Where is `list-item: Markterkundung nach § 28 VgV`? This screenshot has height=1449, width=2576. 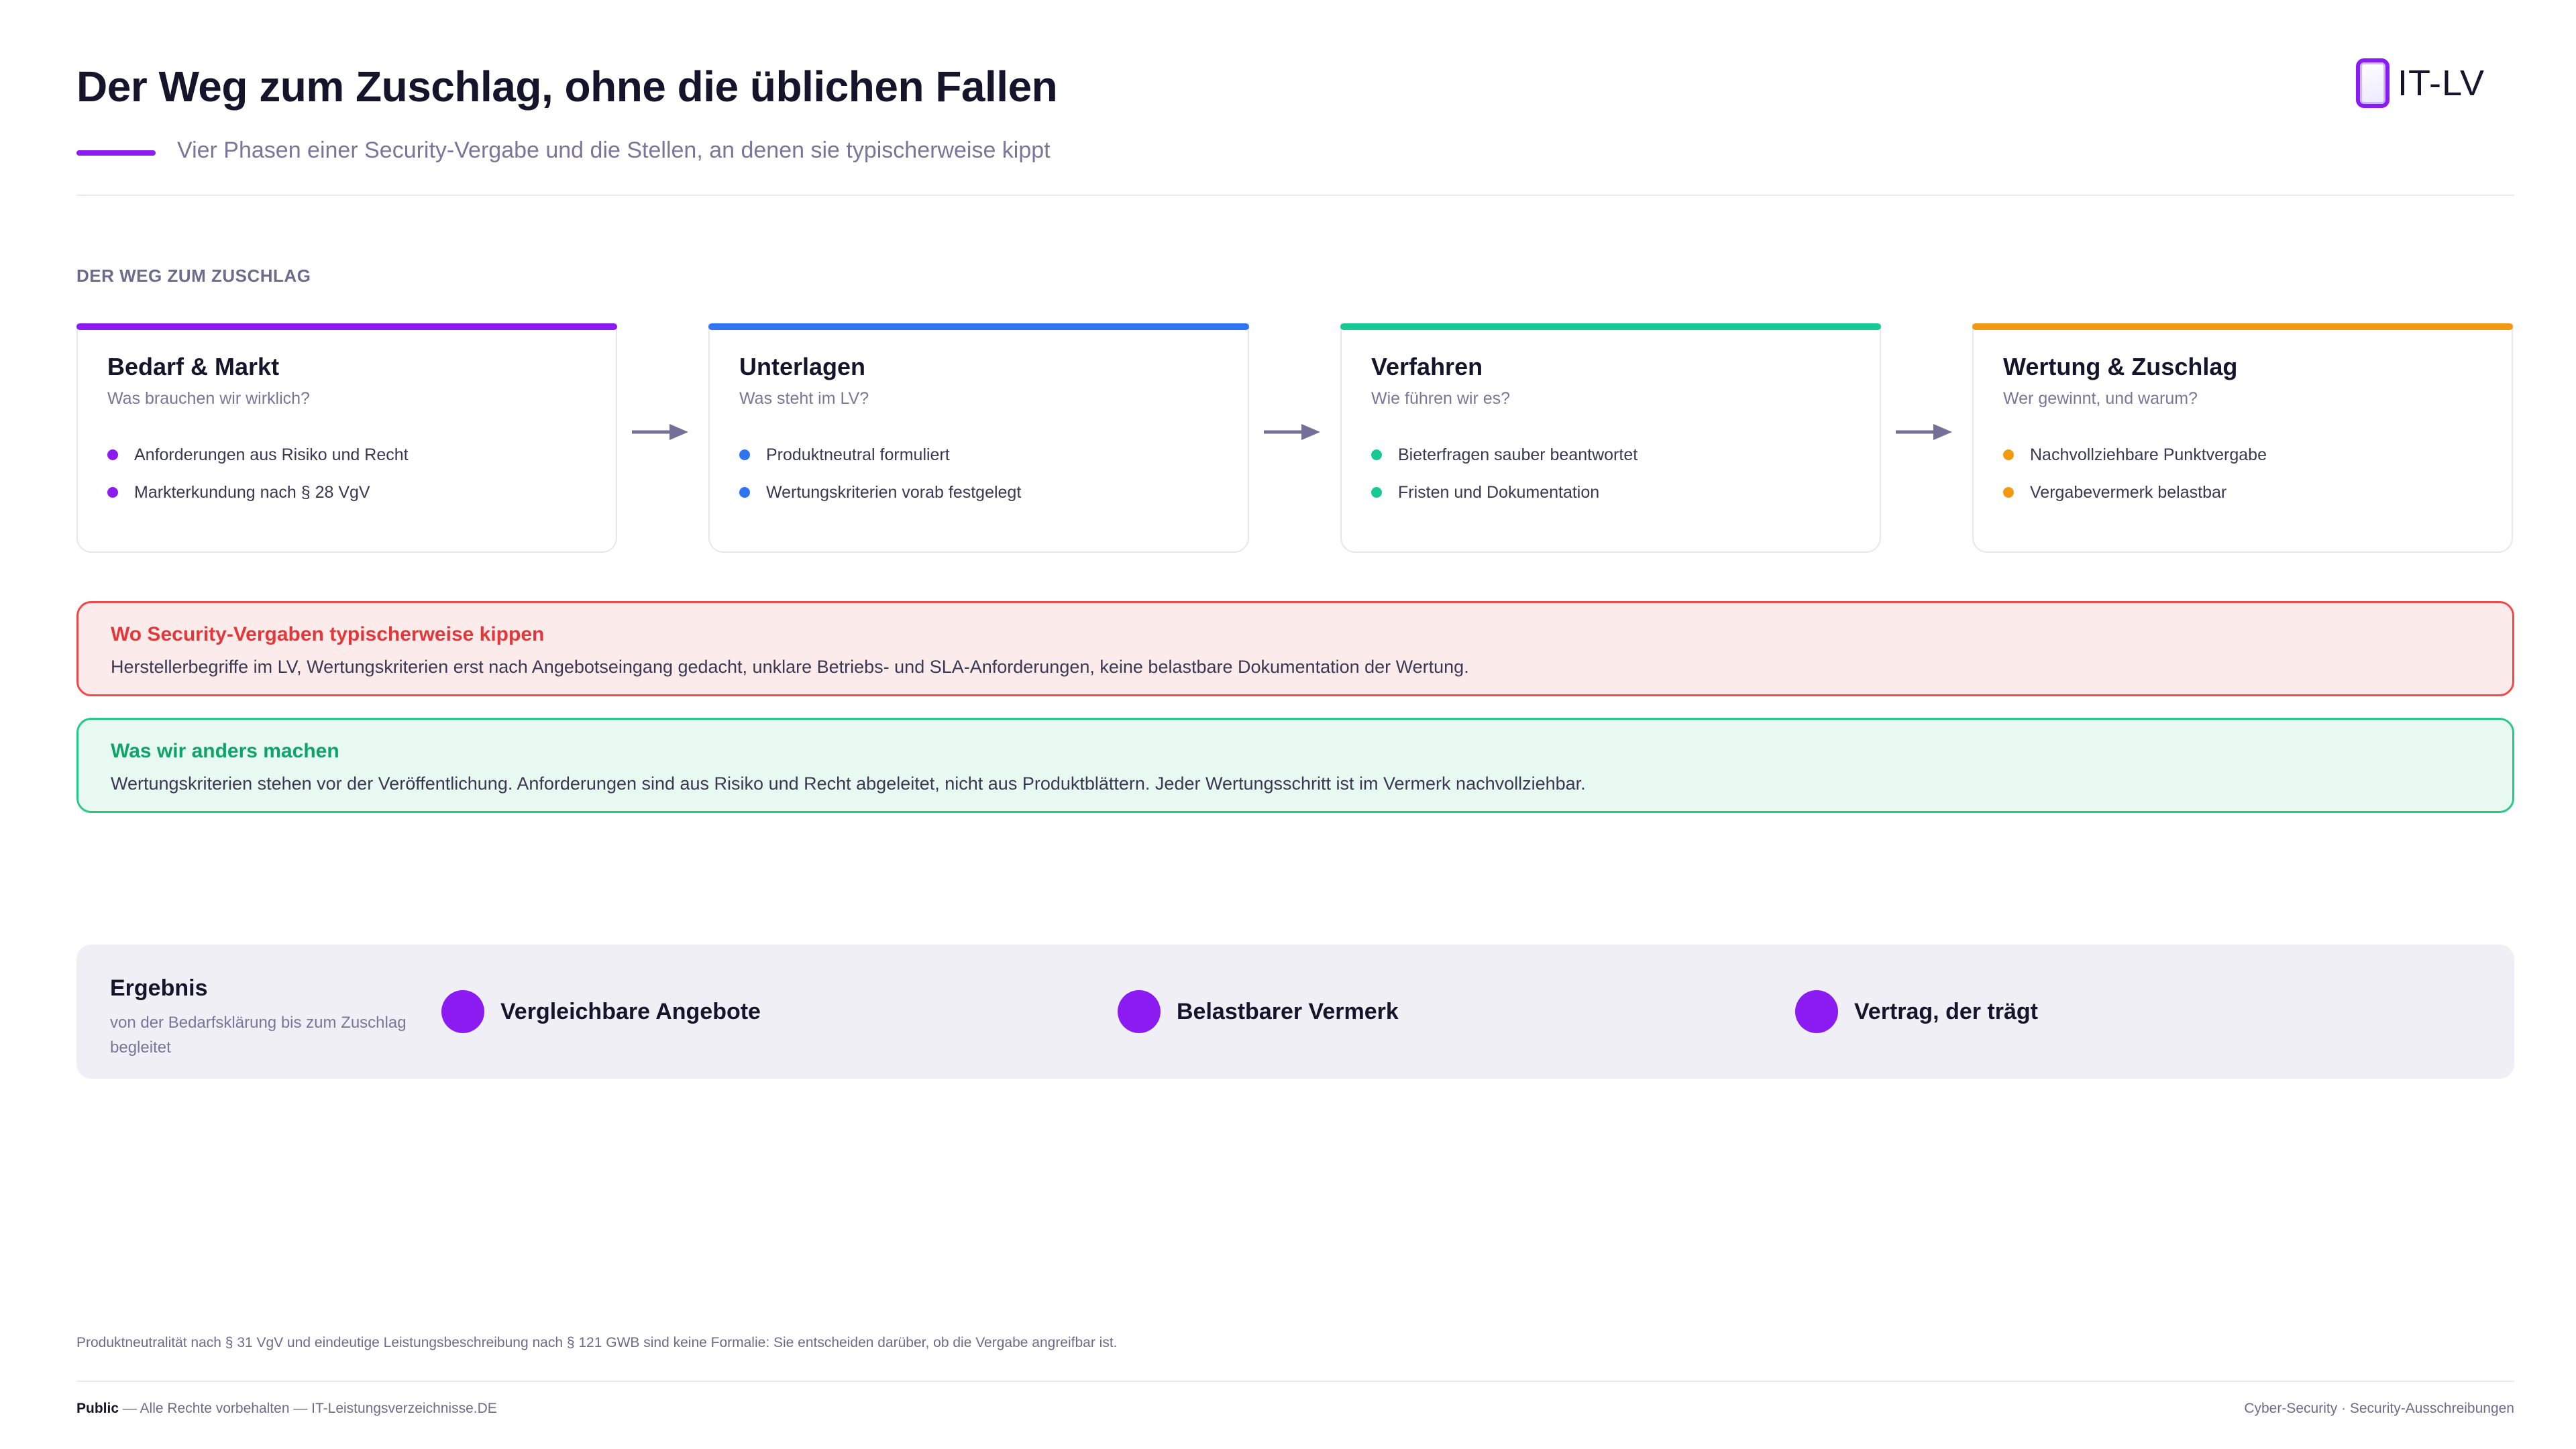
list-item: Markterkundung nach § 28 VgV is located at coordinates (258, 492).